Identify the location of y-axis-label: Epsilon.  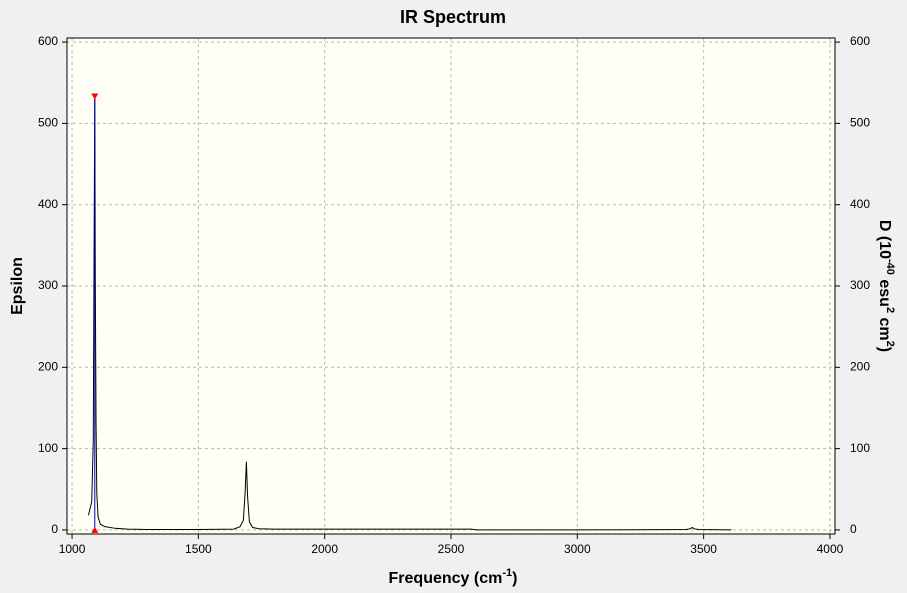
(17, 286).